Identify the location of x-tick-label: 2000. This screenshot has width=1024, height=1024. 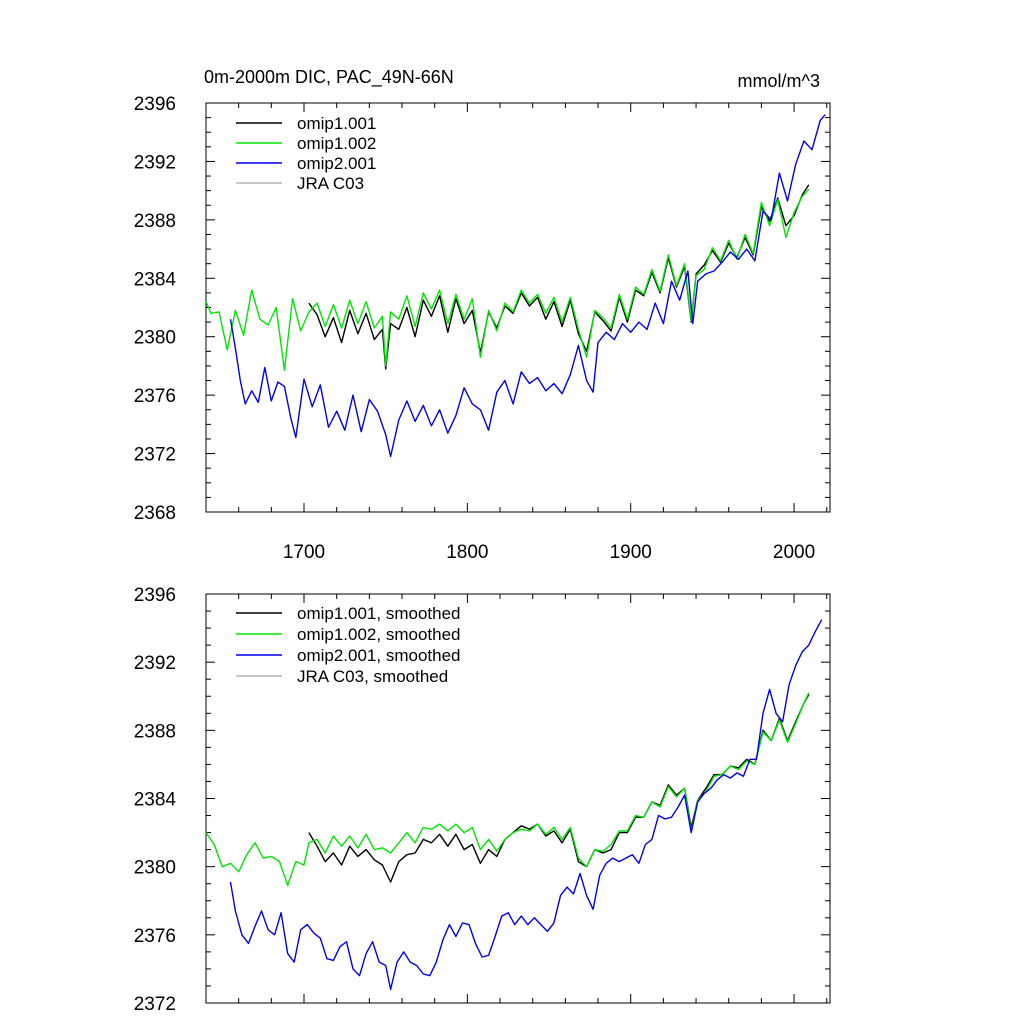
(794, 552).